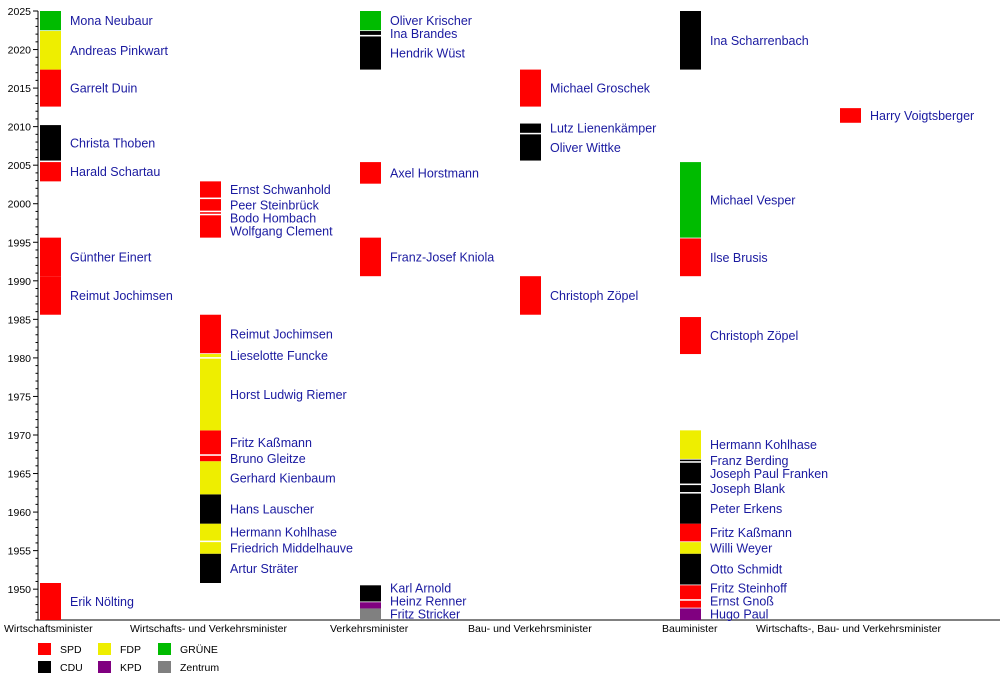  Describe the element at coordinates (283, 478) in the screenshot. I see `minister-label: Gerhard Kienbaum` at that location.